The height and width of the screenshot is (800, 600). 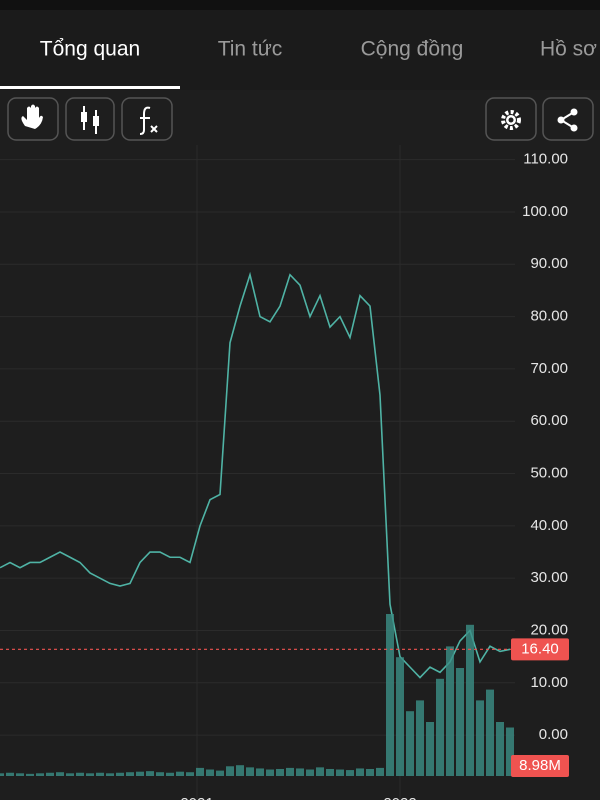 I want to click on y-tick-label: 10.00, so click(x=549, y=682).